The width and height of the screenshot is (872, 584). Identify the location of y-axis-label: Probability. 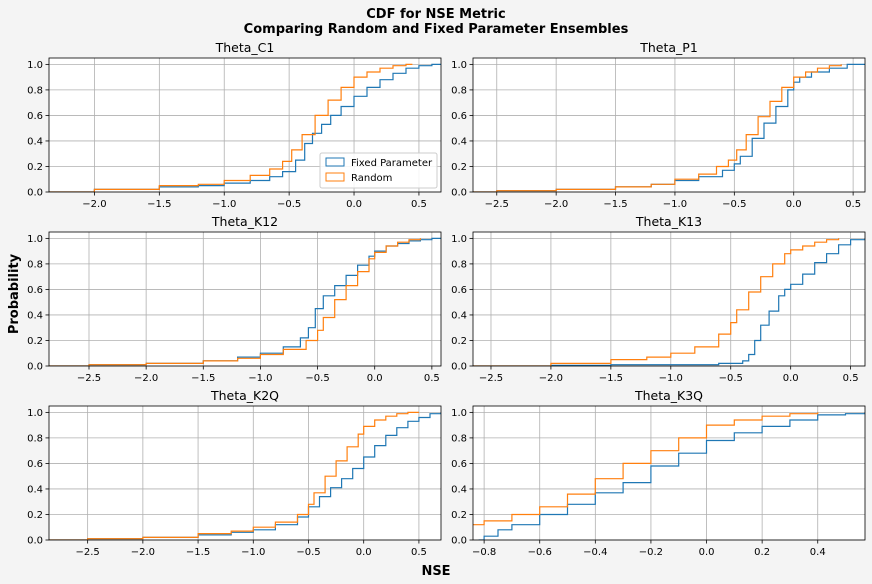
(14, 293).